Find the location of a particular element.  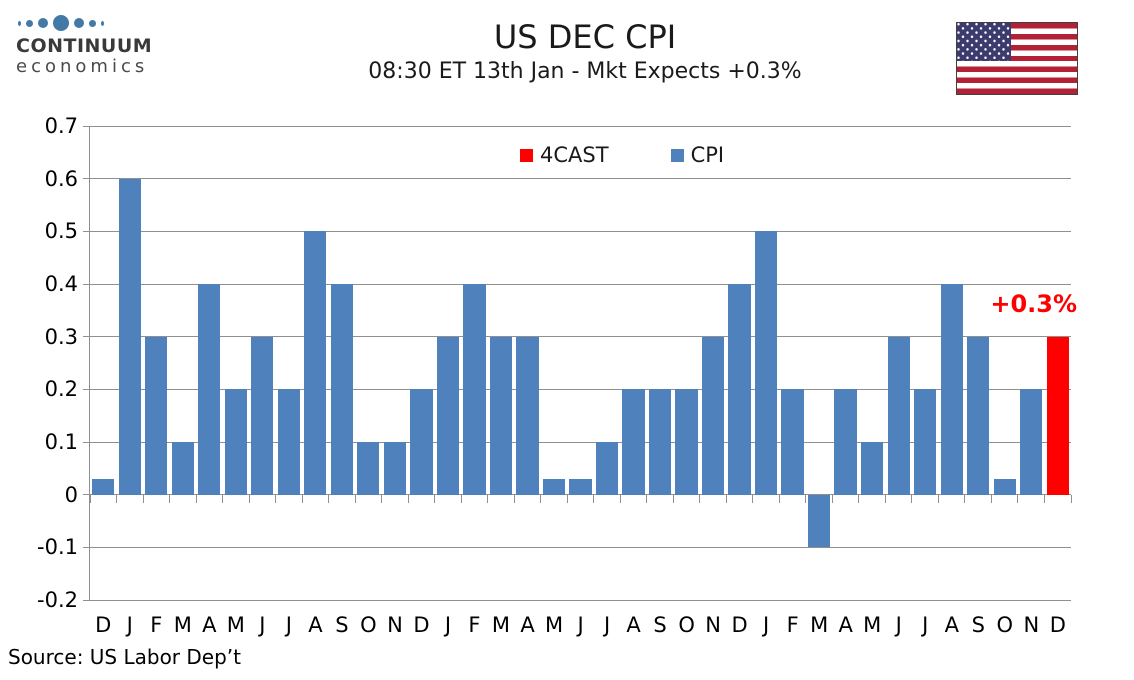

forecast-annotation: +0.3% is located at coordinates (1033, 304).